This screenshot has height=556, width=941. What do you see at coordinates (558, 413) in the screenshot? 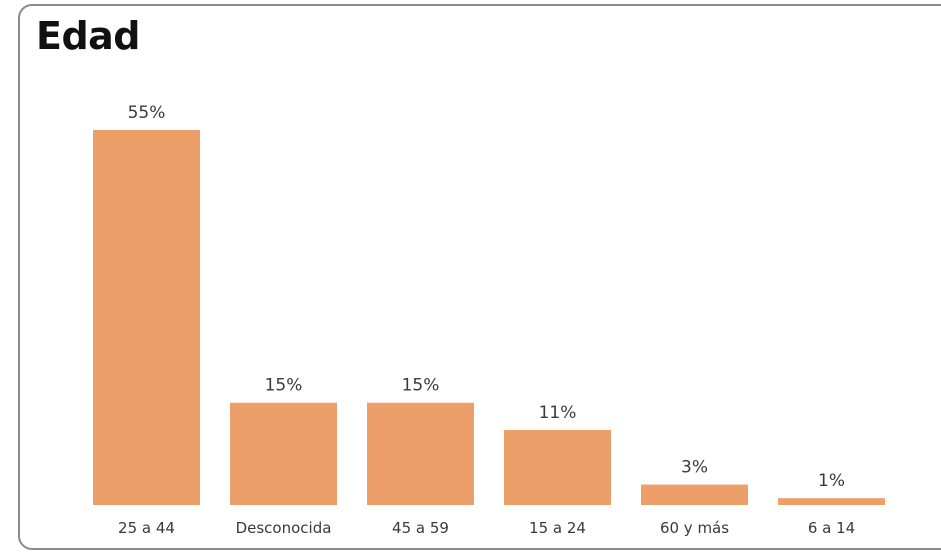
I see `bar-value-label-3: 11%` at bounding box center [558, 413].